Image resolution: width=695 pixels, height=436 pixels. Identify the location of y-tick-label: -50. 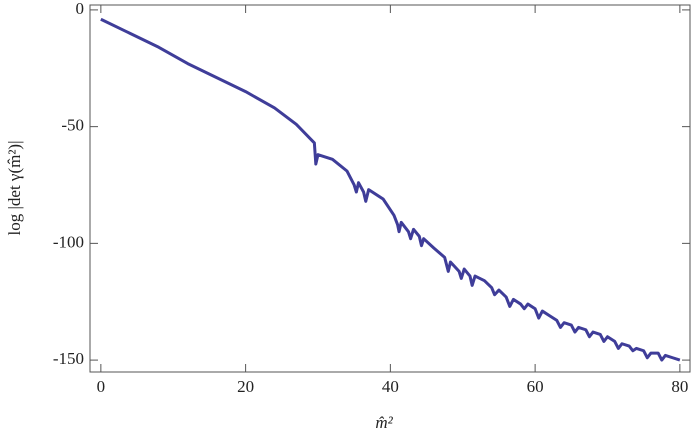
(72, 125).